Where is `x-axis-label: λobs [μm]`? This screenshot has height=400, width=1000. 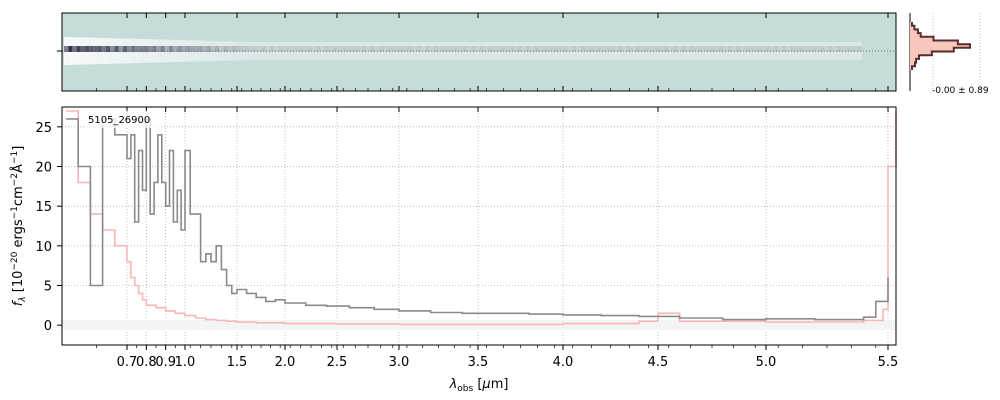 x-axis-label: λobs [μm] is located at coordinates (479, 385).